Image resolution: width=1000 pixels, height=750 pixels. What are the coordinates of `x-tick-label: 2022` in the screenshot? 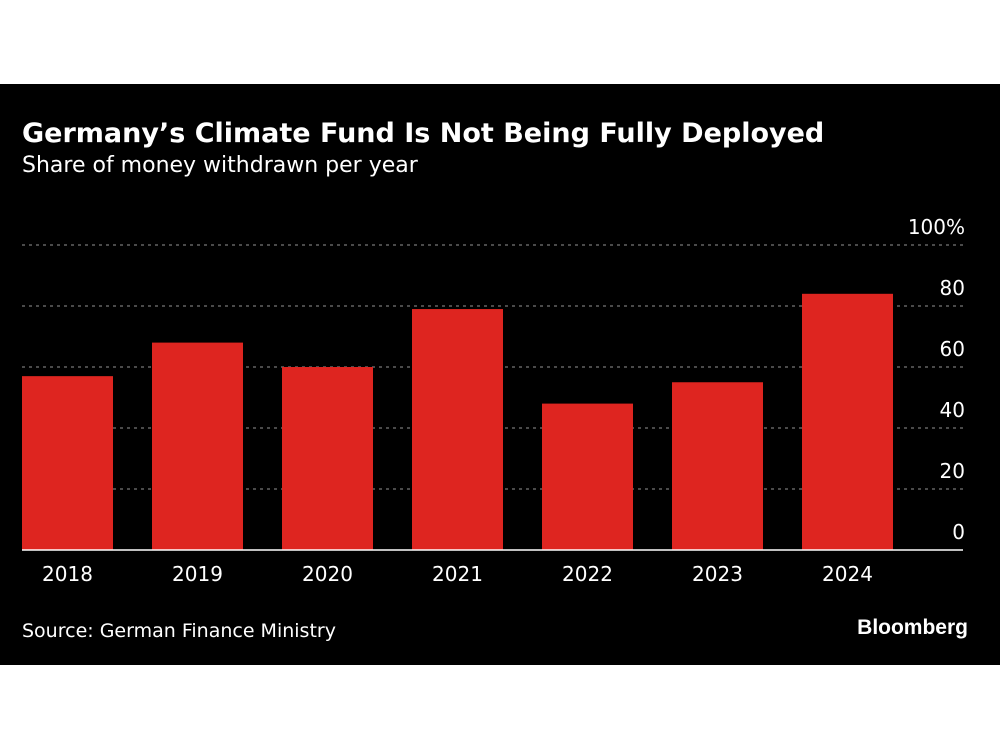 It's located at (587, 574).